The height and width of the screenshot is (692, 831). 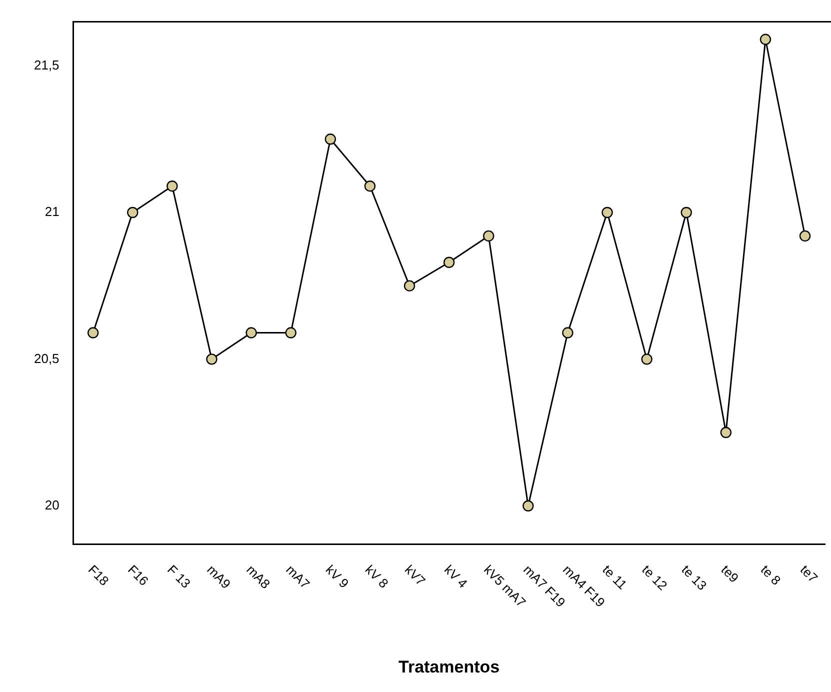 I want to click on x-tick-label: kV 9, so click(x=337, y=577).